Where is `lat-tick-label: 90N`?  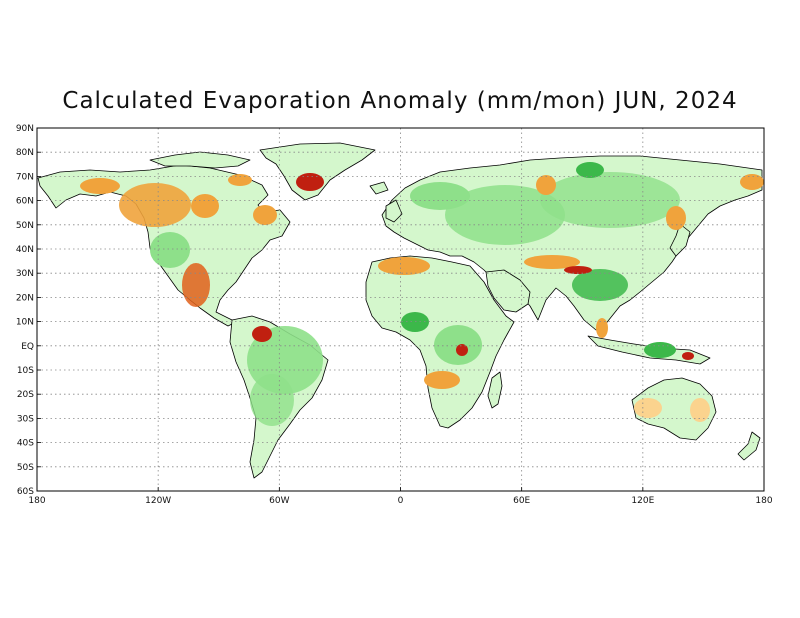 lat-tick-label: 90N is located at coordinates (25, 129).